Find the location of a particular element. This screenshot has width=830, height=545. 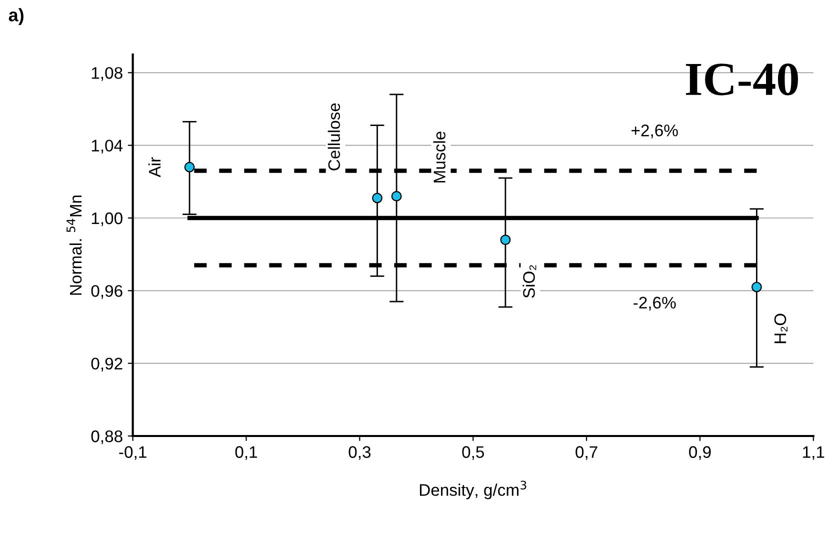

annotation: IC-40 is located at coordinates (742, 79).